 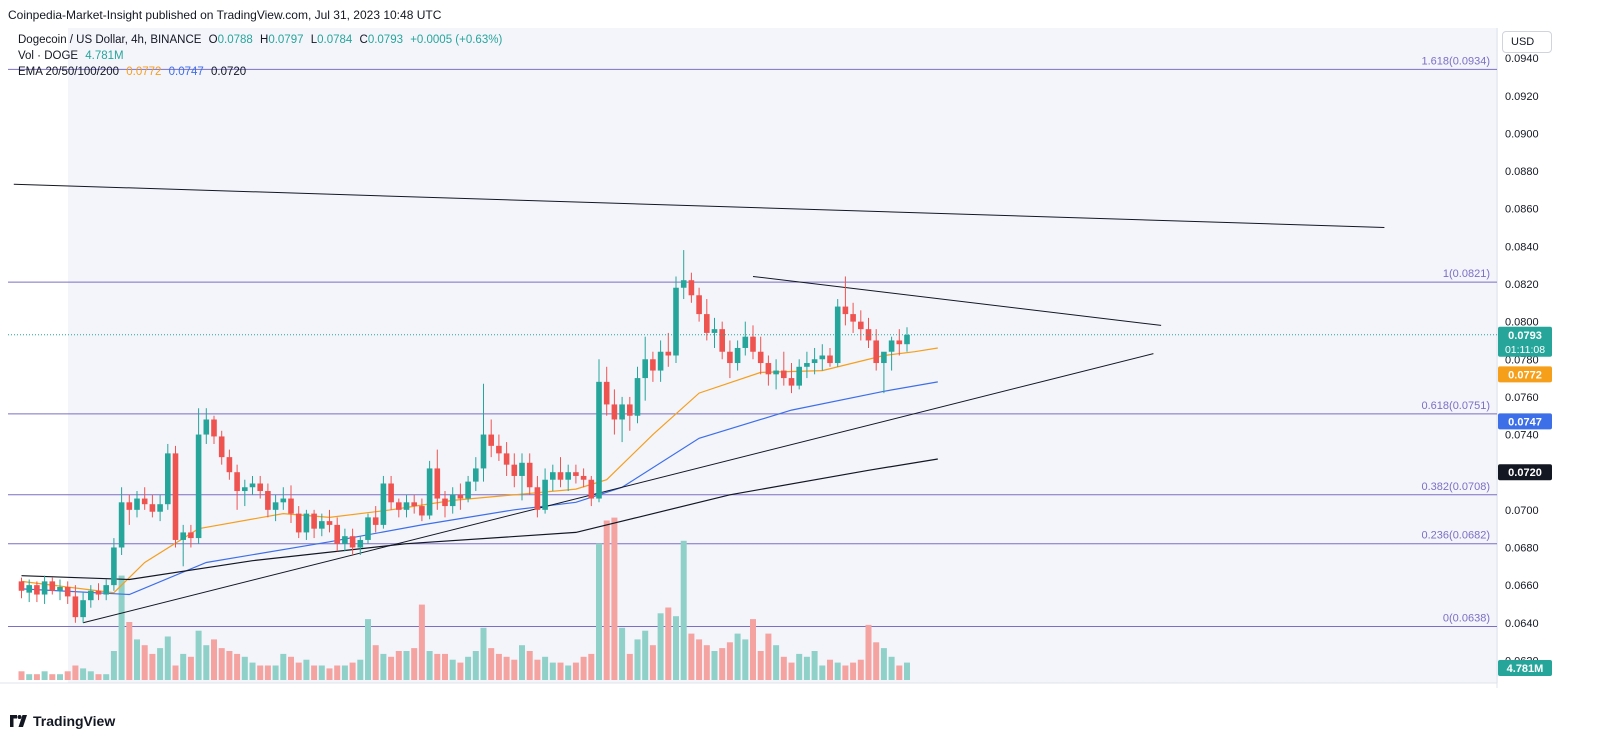 I want to click on ema-label: EMA 20/50/100/200, so click(x=69, y=72).